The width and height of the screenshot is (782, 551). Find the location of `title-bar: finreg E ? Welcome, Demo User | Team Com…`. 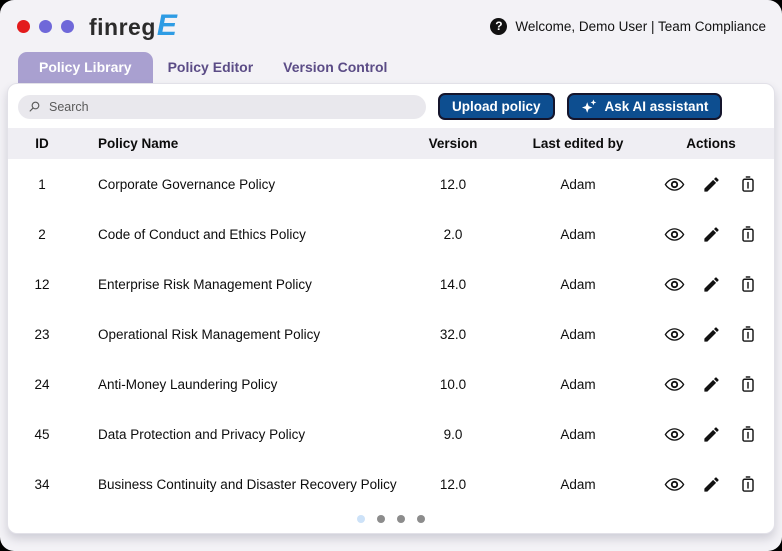

title-bar: finreg E ? Welcome, Demo User | Team Com… is located at coordinates (391, 26).